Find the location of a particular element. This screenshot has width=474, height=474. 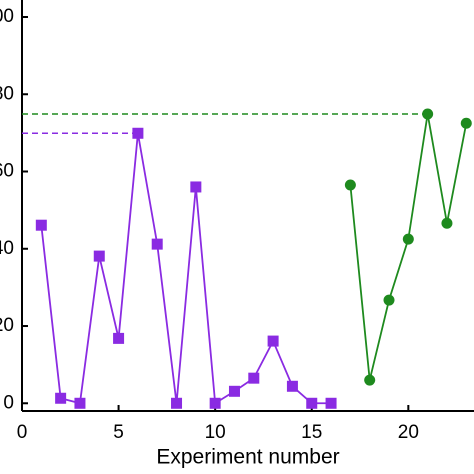

series-line is located at coordinates (408, 247).